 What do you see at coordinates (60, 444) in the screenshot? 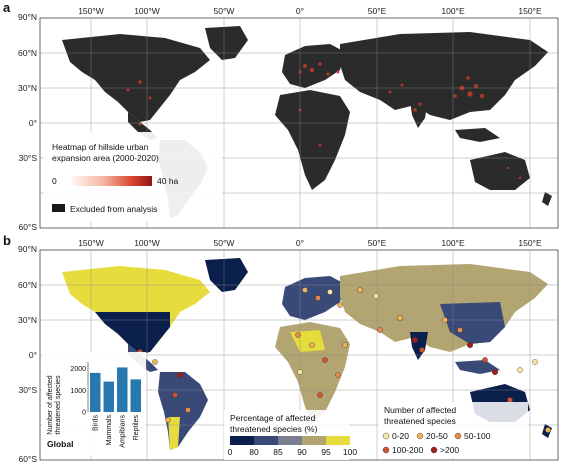
I see `inset-title: Global` at bounding box center [60, 444].